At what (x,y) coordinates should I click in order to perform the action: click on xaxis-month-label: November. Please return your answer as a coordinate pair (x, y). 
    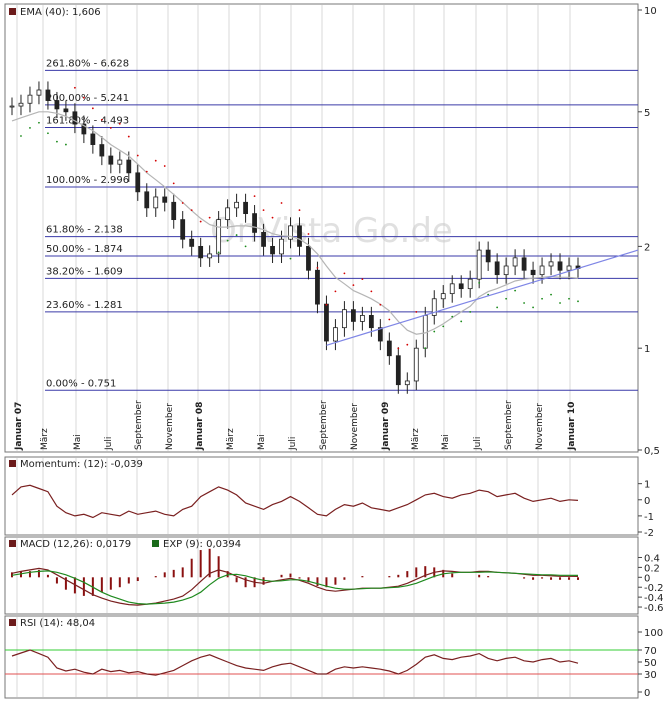
    Looking at the image, I should click on (540, 426).